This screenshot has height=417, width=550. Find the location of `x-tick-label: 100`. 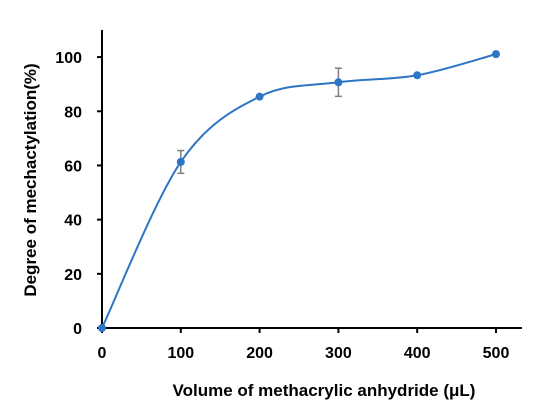

x-tick-label: 100 is located at coordinates (180, 353).